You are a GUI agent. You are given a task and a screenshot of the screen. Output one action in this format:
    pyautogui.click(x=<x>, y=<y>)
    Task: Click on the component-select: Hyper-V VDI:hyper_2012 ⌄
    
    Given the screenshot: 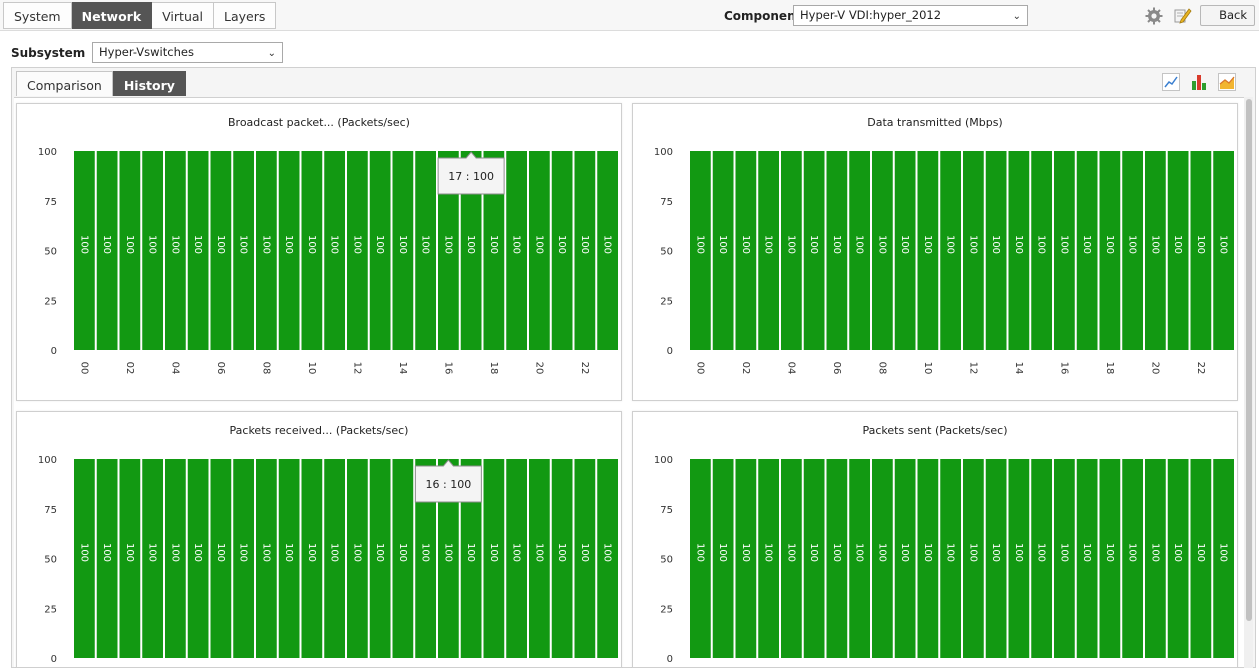 What is the action you would take?
    pyautogui.click(x=910, y=15)
    